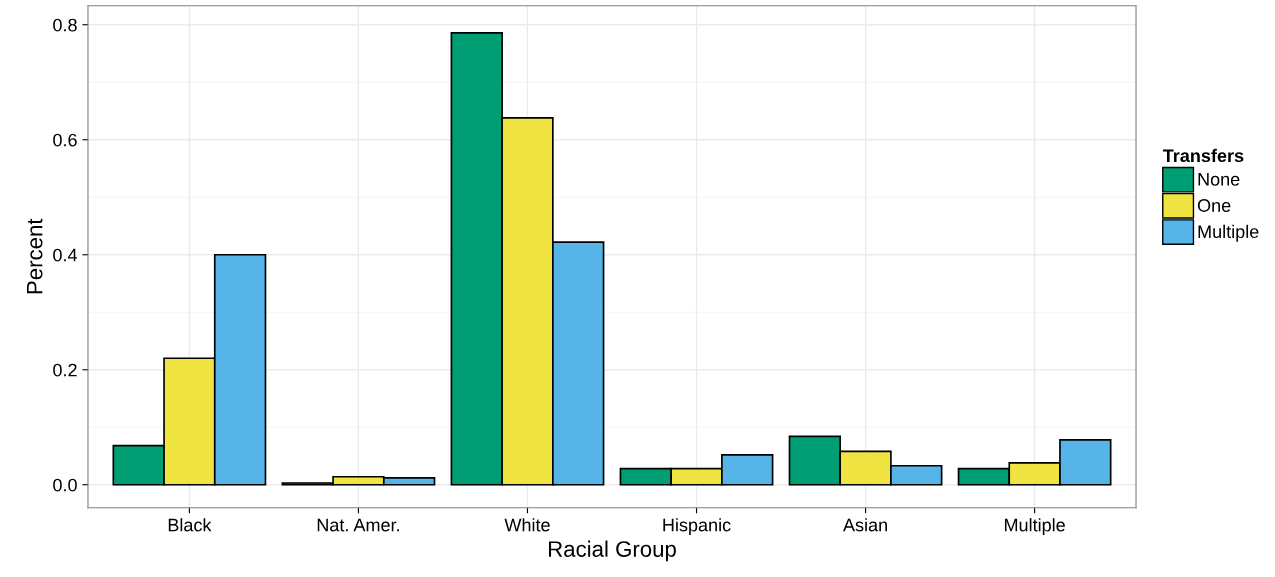 This screenshot has width=1275, height=577. What do you see at coordinates (1228, 233) in the screenshot?
I see `legend-label: Multiple` at bounding box center [1228, 233].